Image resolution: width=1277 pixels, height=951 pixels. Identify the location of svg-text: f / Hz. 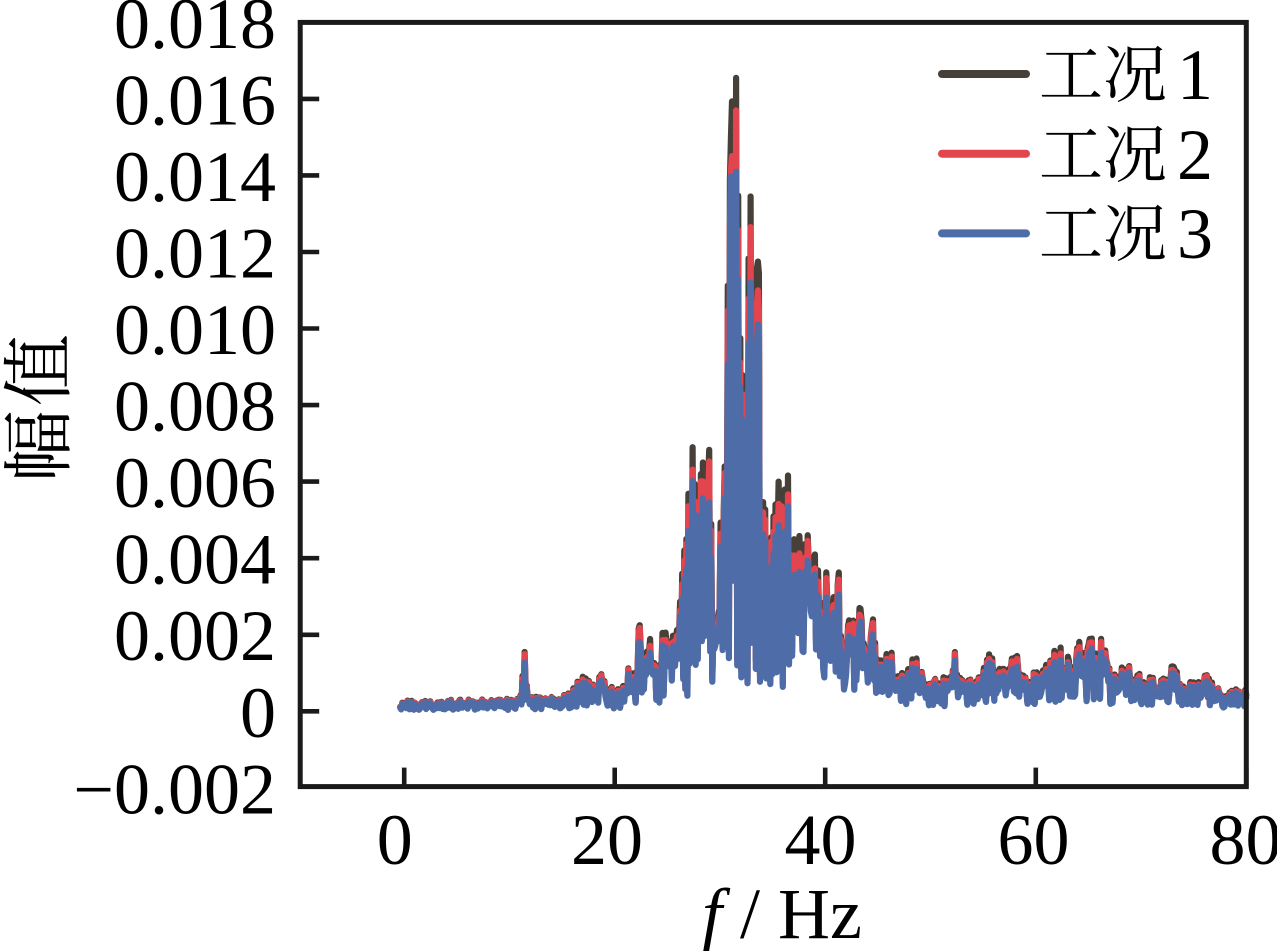
(782, 912).